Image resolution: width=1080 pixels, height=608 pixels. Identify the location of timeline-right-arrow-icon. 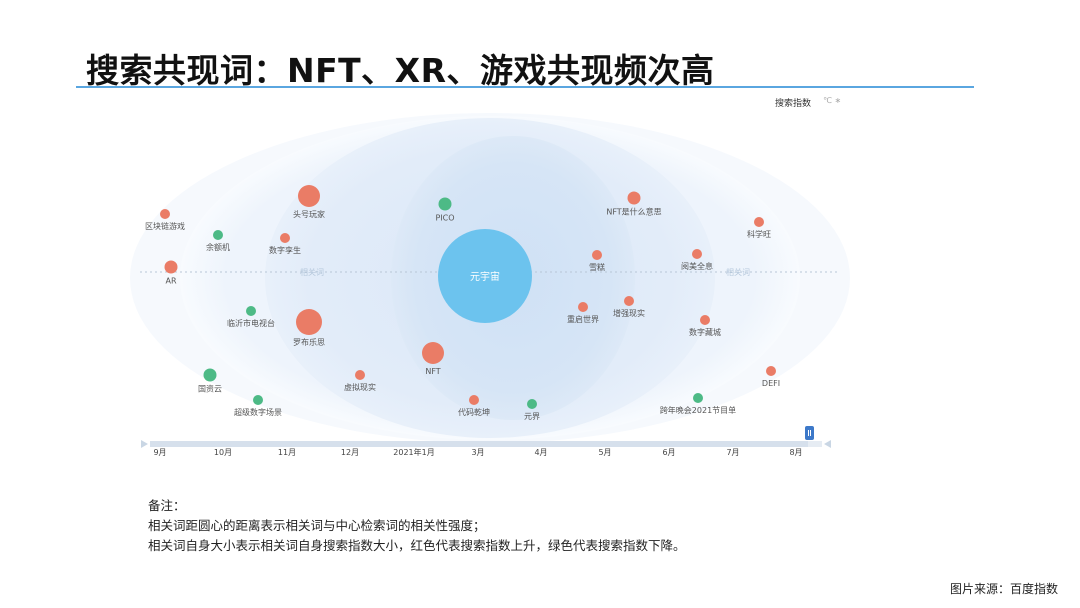
(827, 444).